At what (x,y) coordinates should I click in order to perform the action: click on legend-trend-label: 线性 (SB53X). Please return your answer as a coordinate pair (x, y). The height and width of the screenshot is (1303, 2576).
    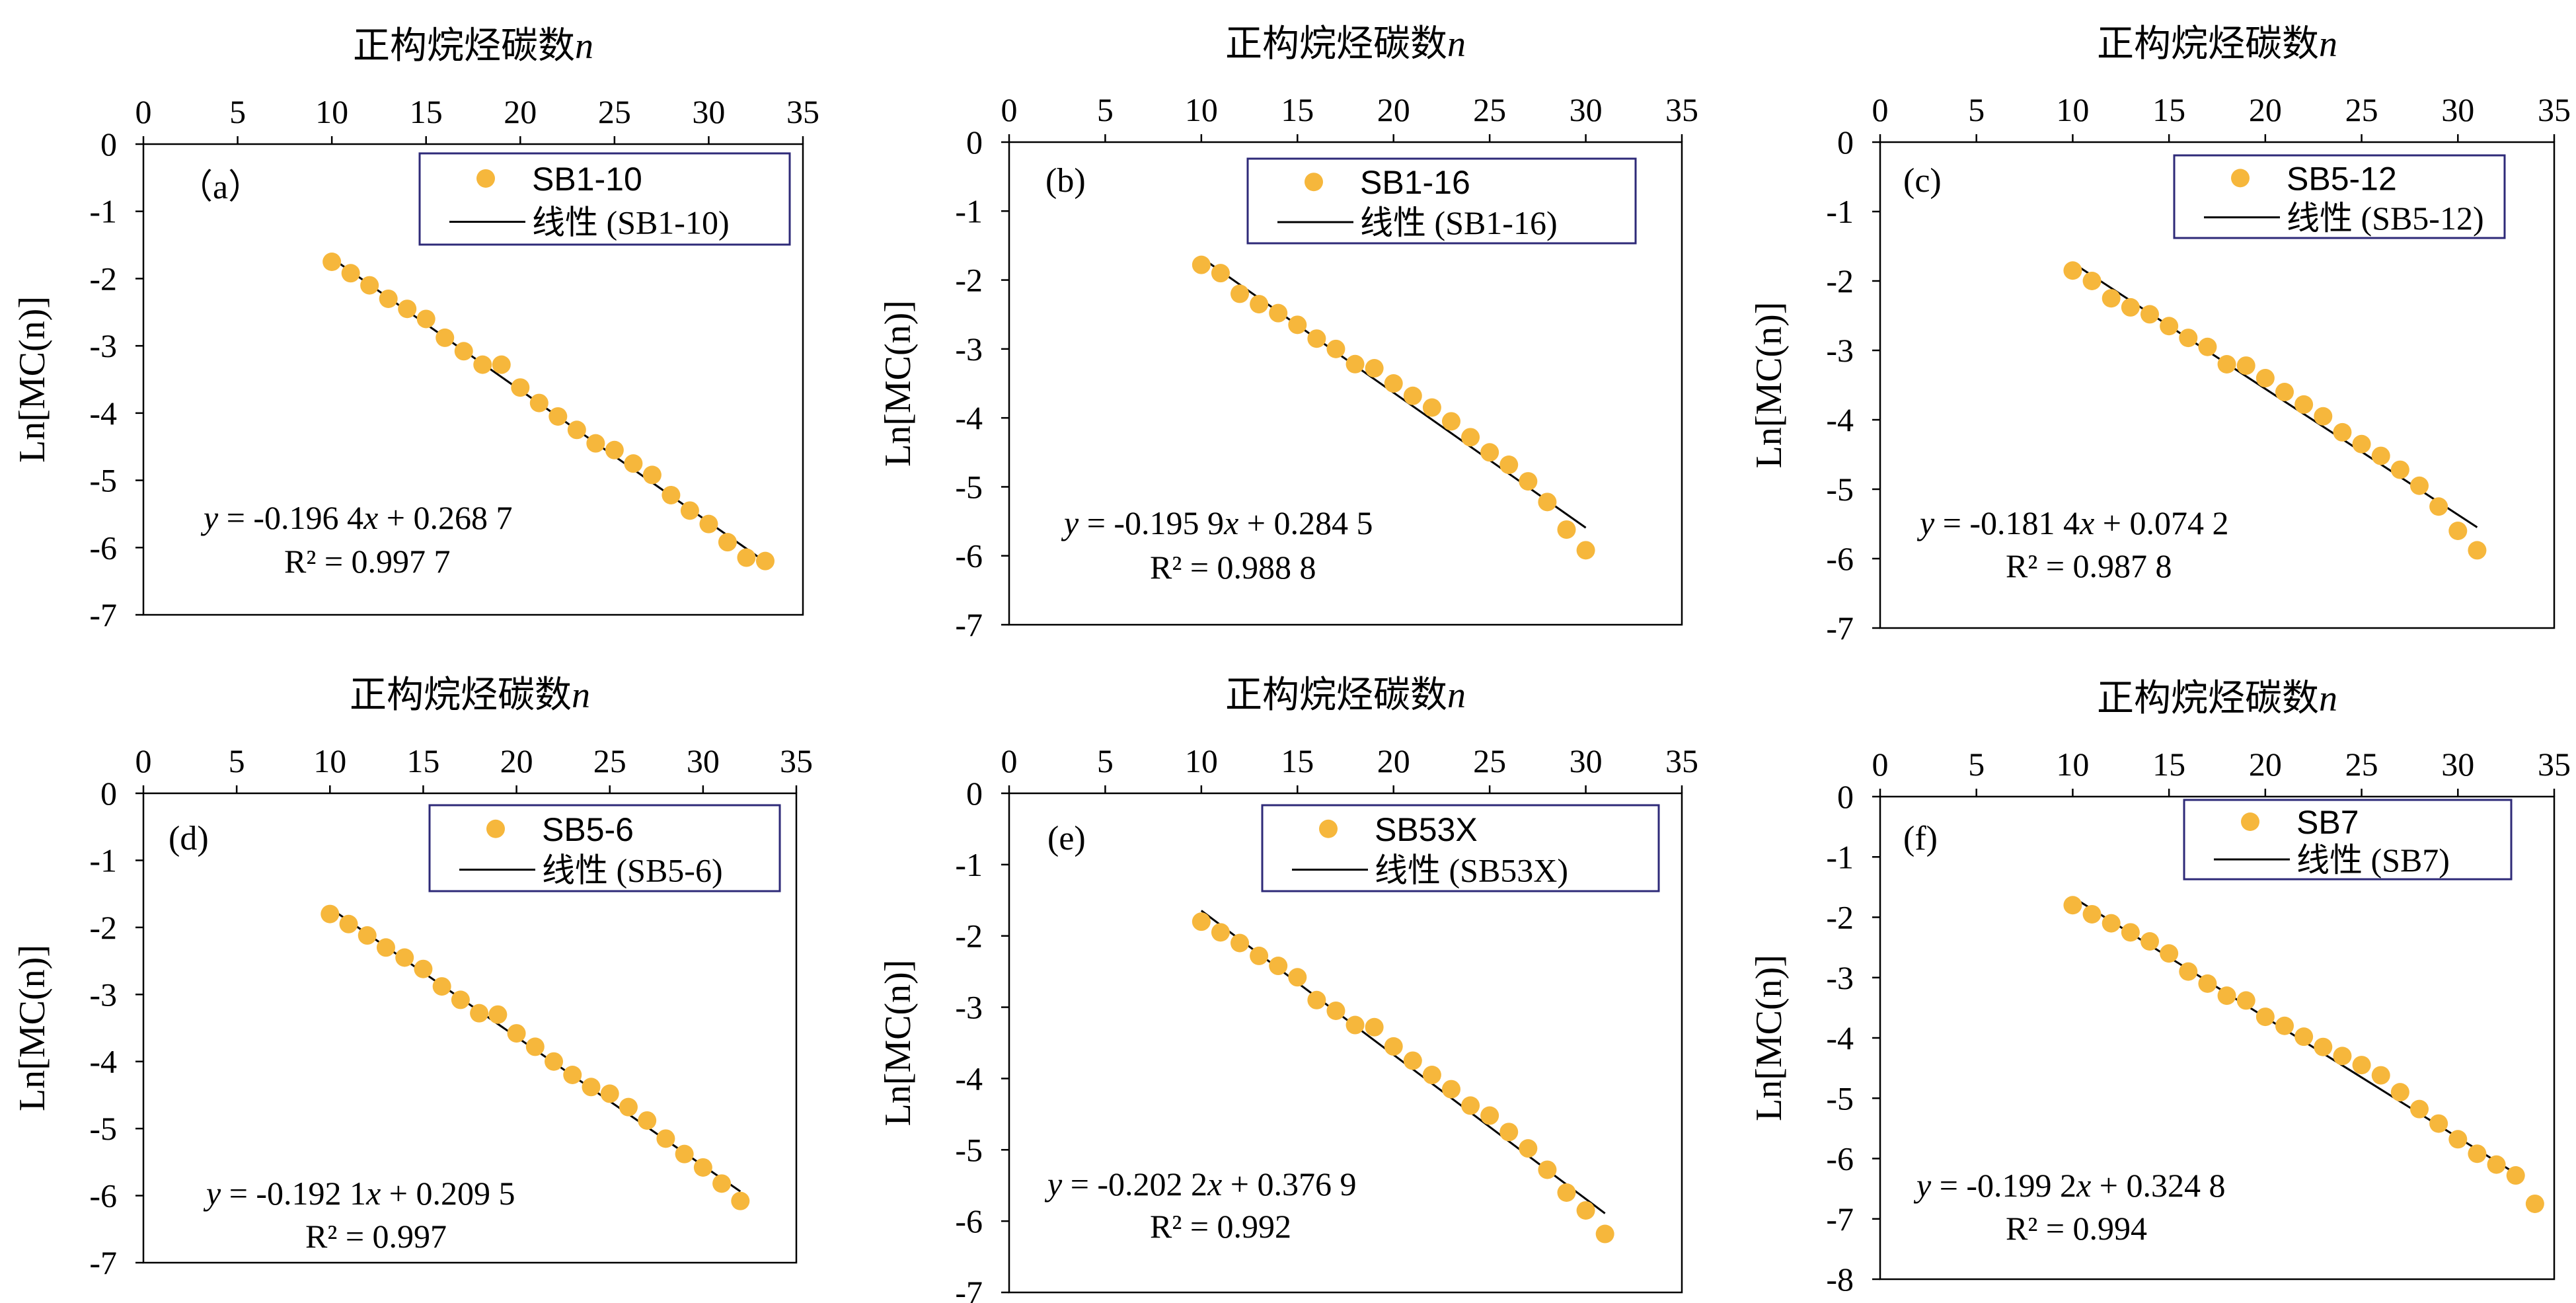
    Looking at the image, I should click on (1471, 870).